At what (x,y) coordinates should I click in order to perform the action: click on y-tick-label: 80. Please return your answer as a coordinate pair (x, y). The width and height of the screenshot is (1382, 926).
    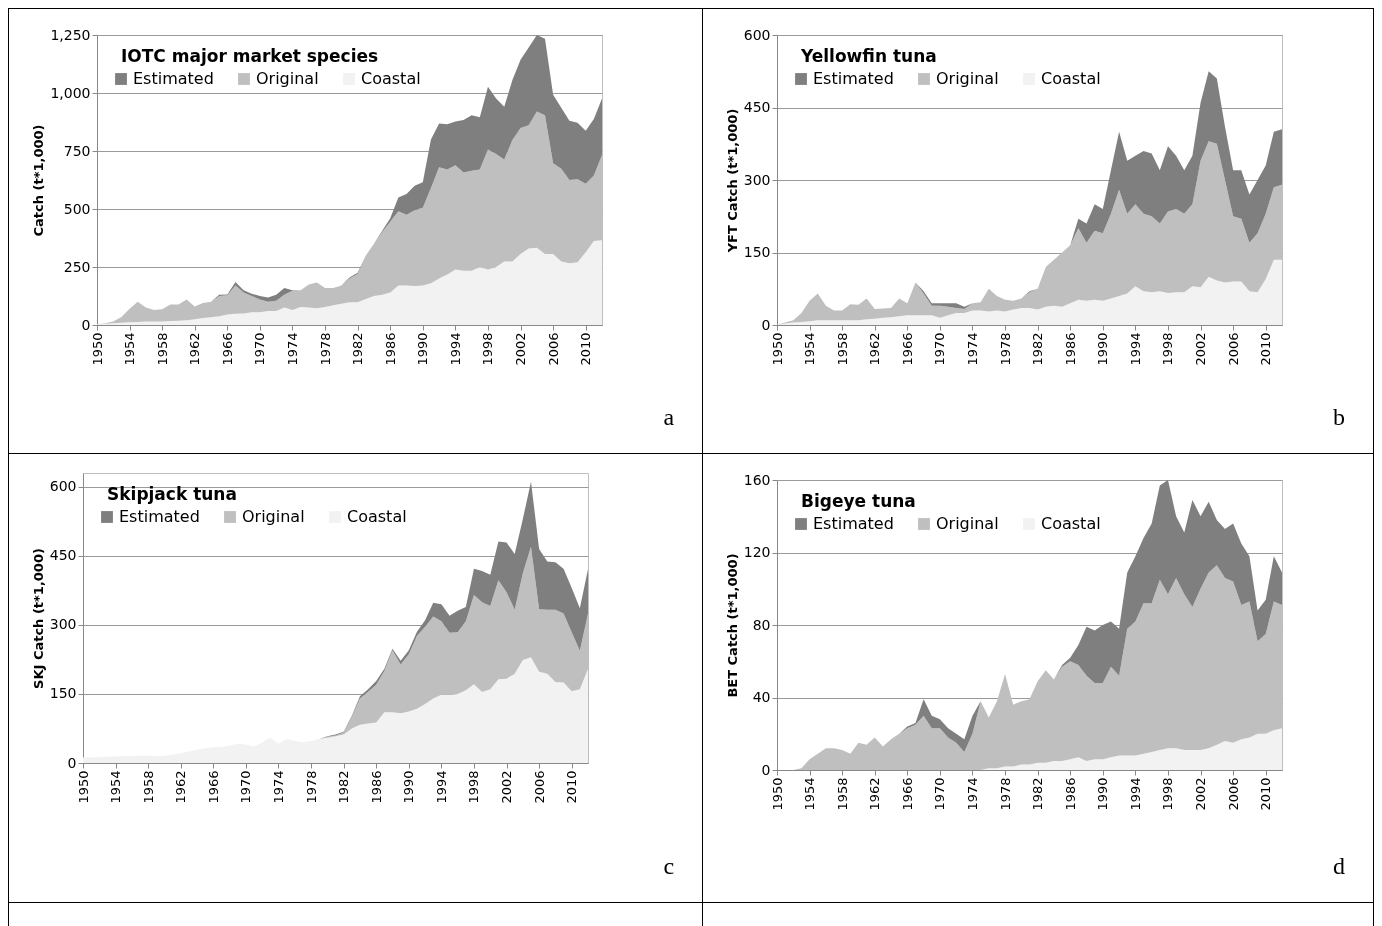
    Looking at the image, I should click on (761, 624).